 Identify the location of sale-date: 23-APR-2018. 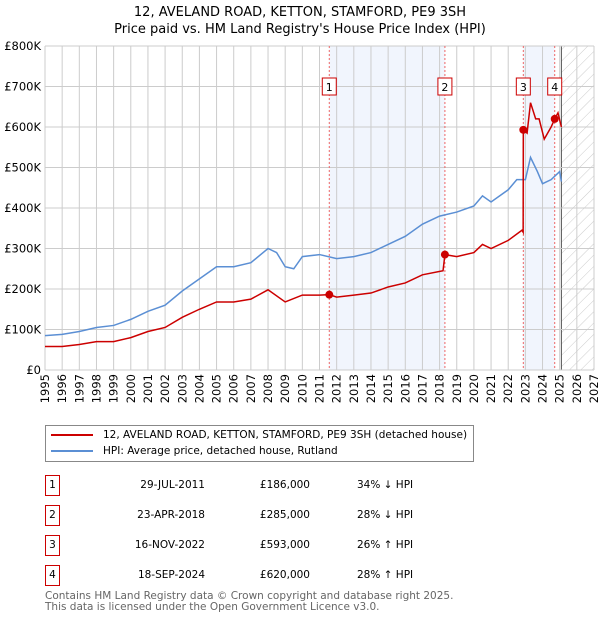
(171, 515).